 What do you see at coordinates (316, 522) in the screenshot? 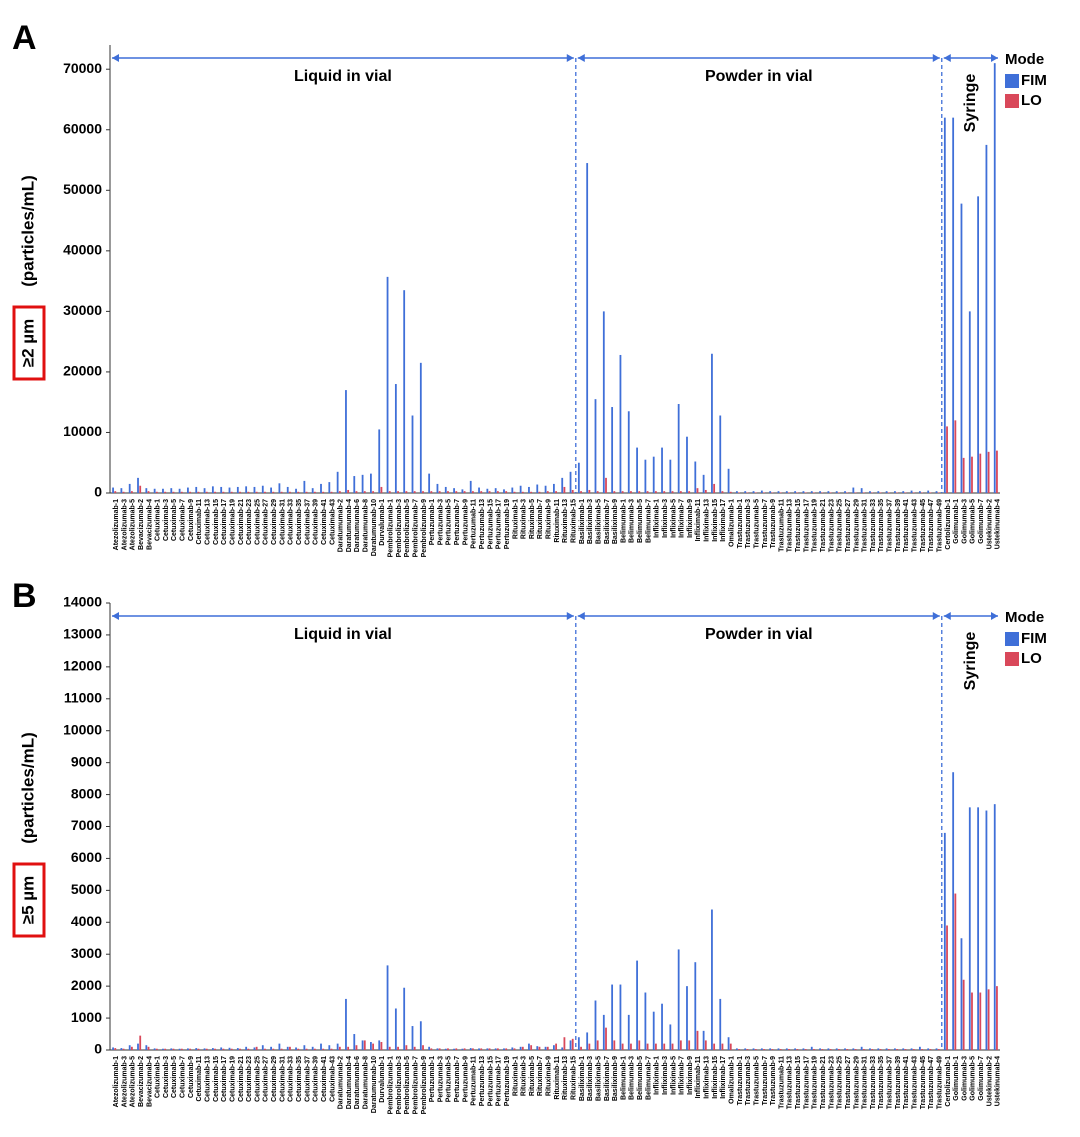
I see `x-tick-label: Cetuximab-39` at bounding box center [316, 522].